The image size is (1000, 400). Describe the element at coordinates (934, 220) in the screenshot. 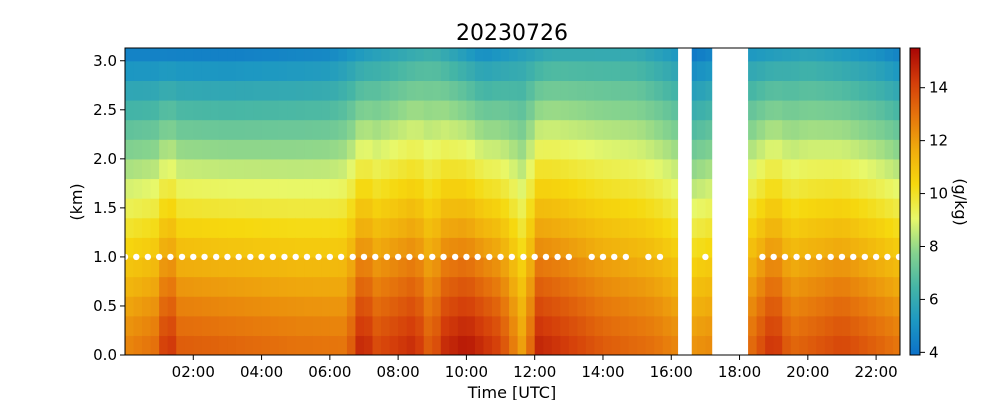

I see `colorbar-ticks: 4 6 8 10 12 14` at that location.